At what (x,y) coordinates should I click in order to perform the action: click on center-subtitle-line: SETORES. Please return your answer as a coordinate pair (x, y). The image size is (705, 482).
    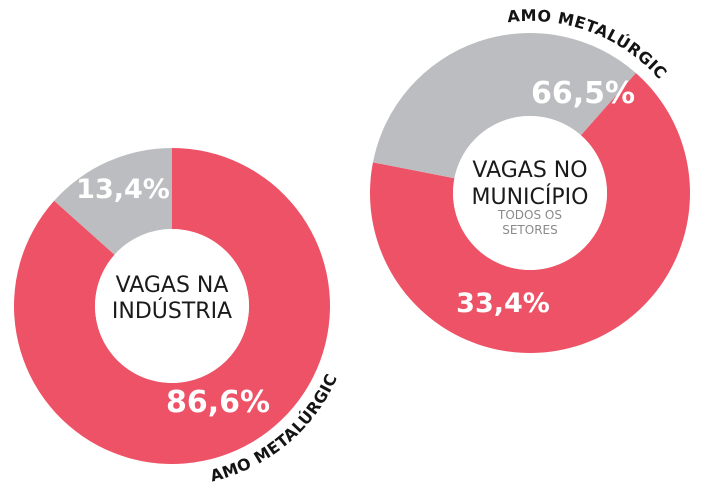
    Looking at the image, I should click on (530, 230).